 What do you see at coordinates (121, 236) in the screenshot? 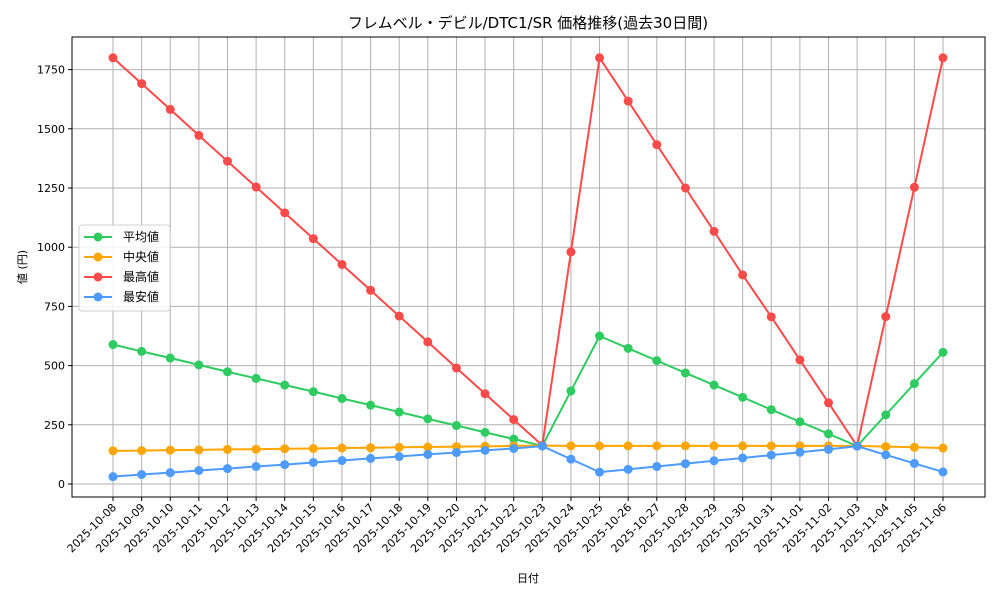
I see `legend-item: 平均値` at bounding box center [121, 236].